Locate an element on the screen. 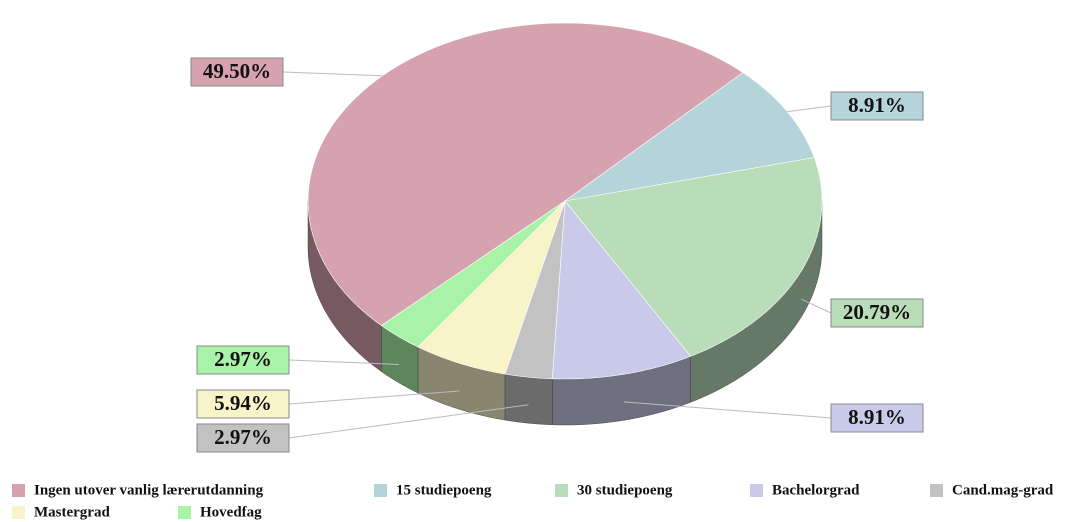 This screenshot has width=1083, height=522. data-label: 20.79% is located at coordinates (877, 312).